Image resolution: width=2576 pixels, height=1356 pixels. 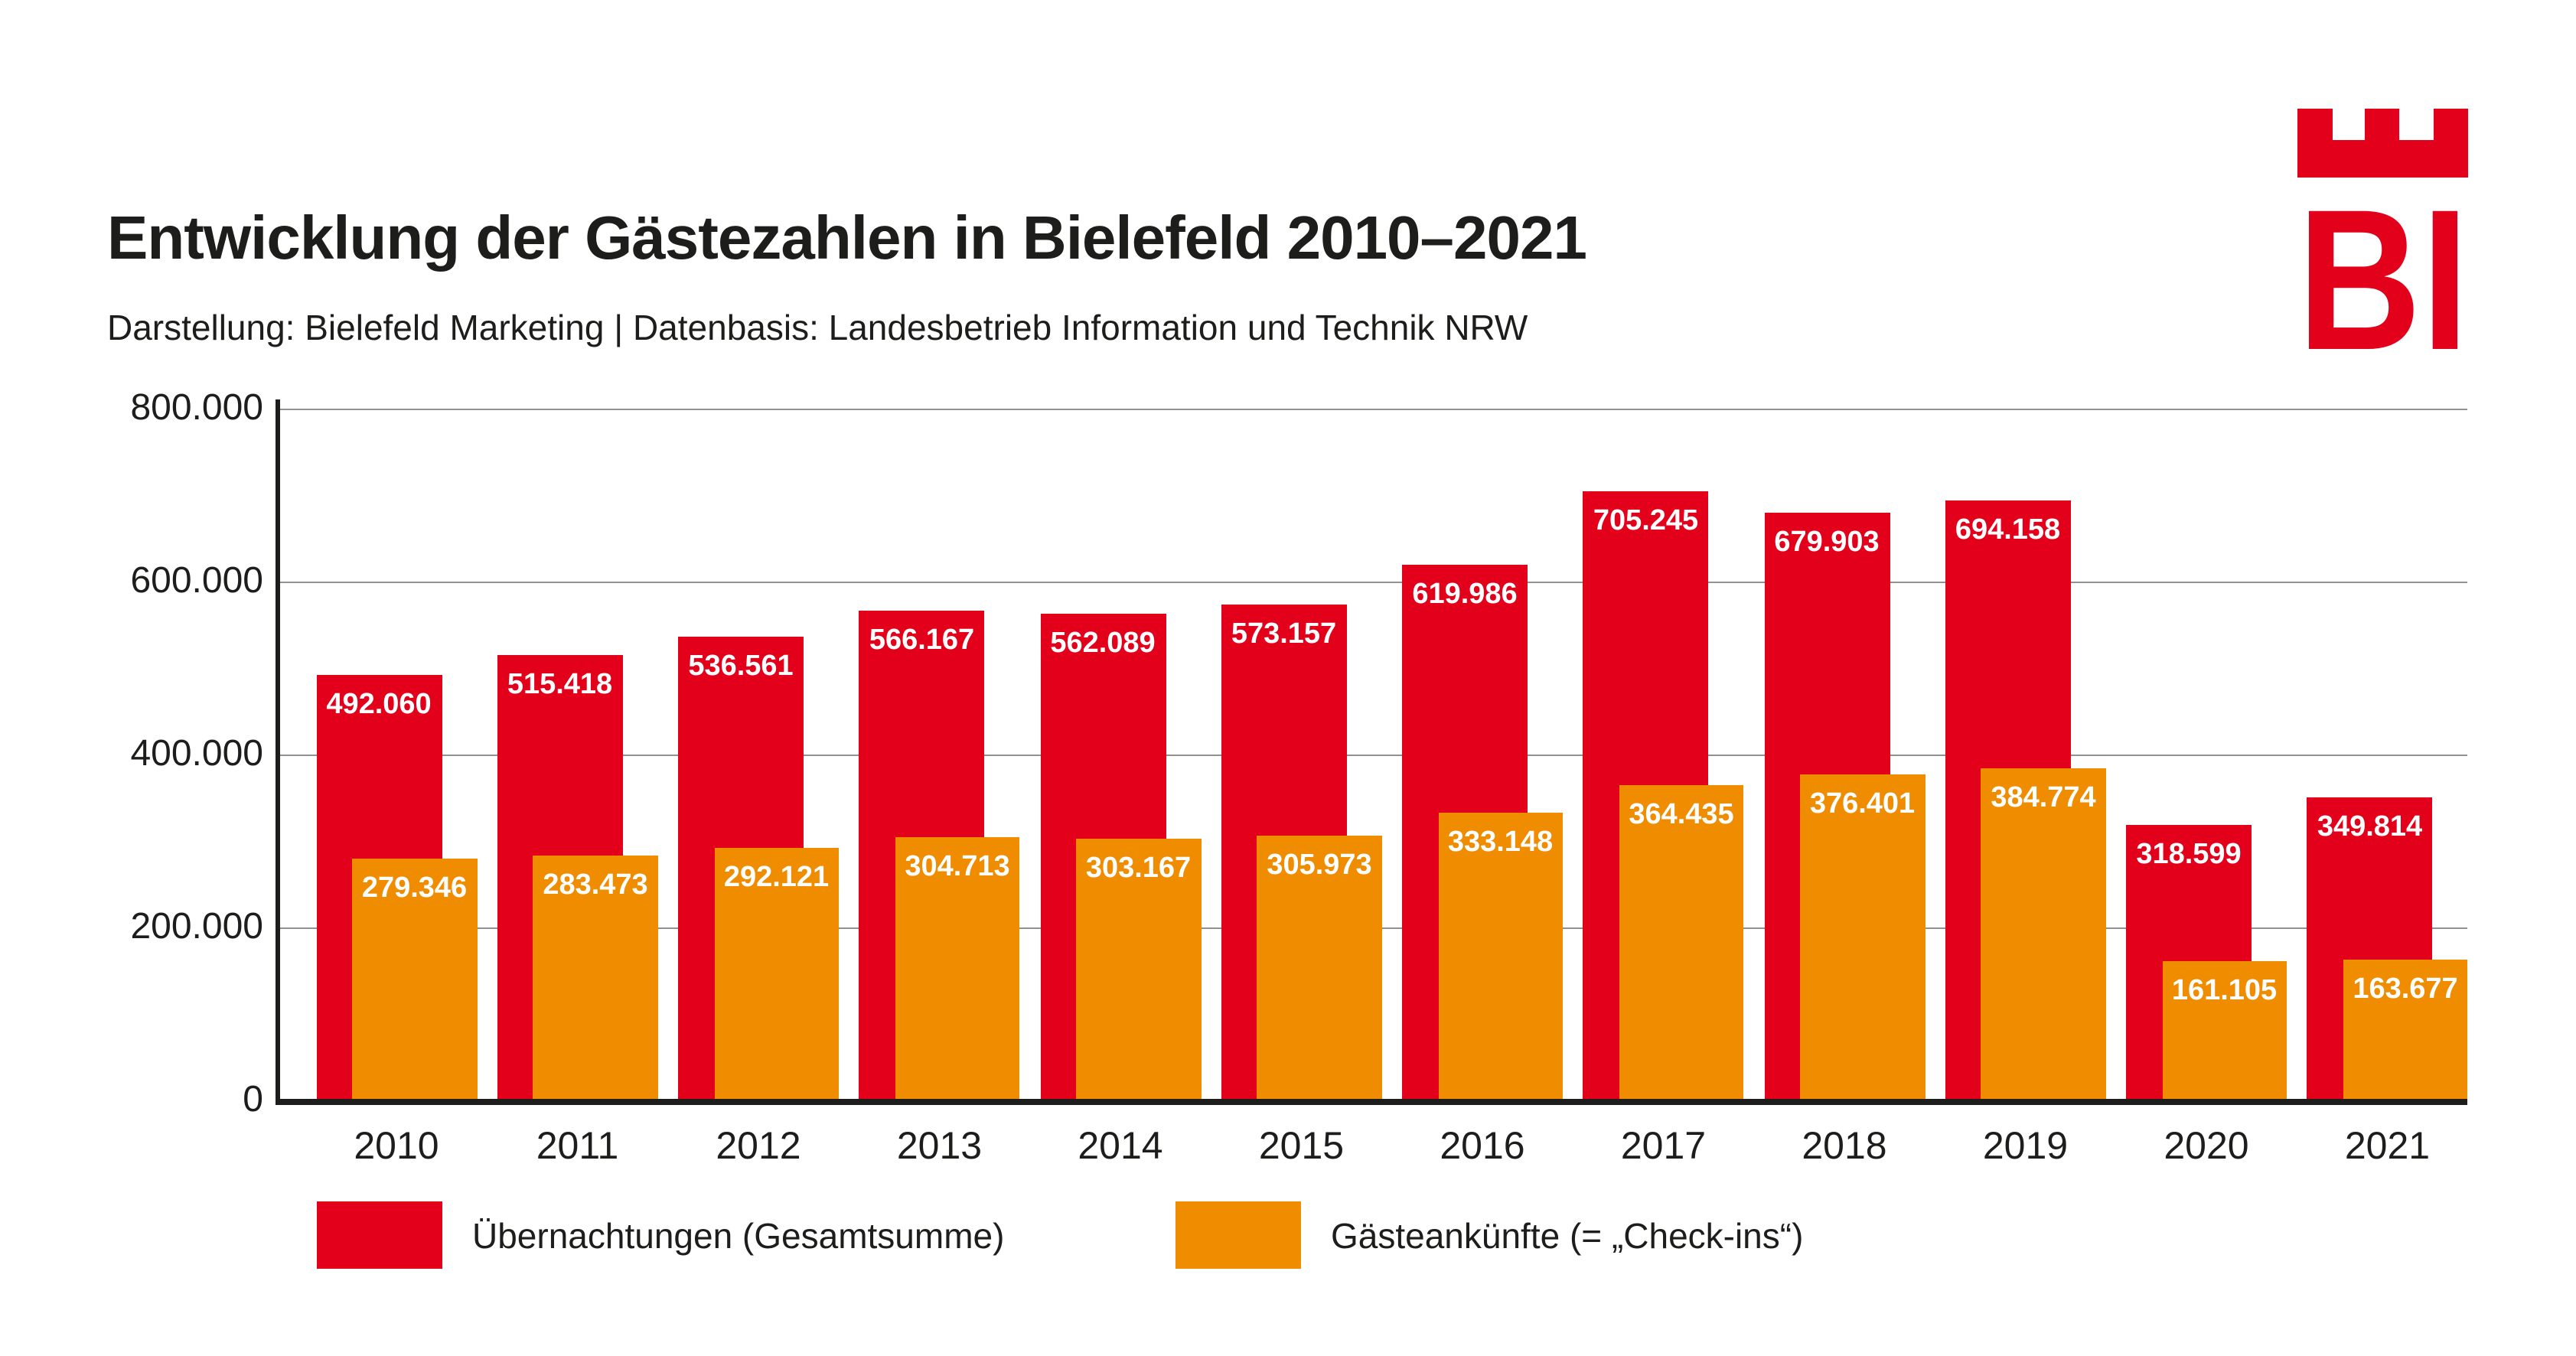 What do you see at coordinates (2405, 990) in the screenshot?
I see `bar-value-label-2021: 163.677` at bounding box center [2405, 990].